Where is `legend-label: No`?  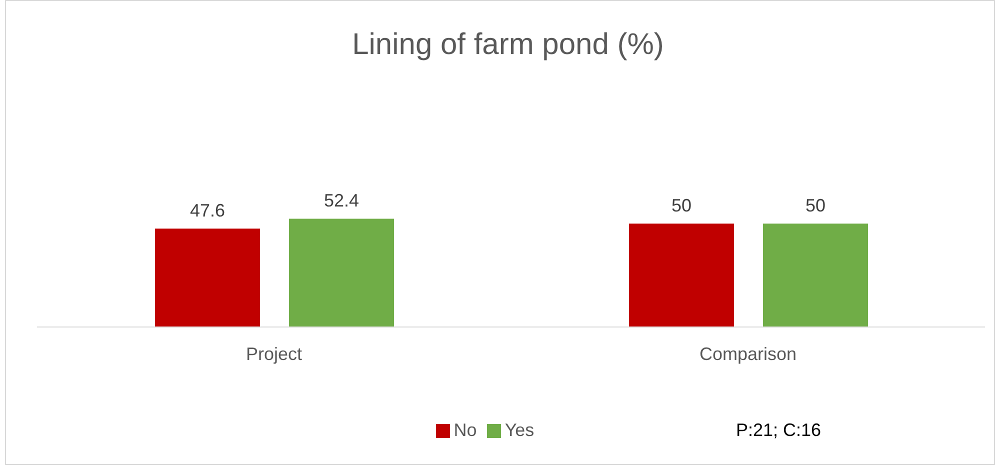 legend-label: No is located at coordinates (465, 430).